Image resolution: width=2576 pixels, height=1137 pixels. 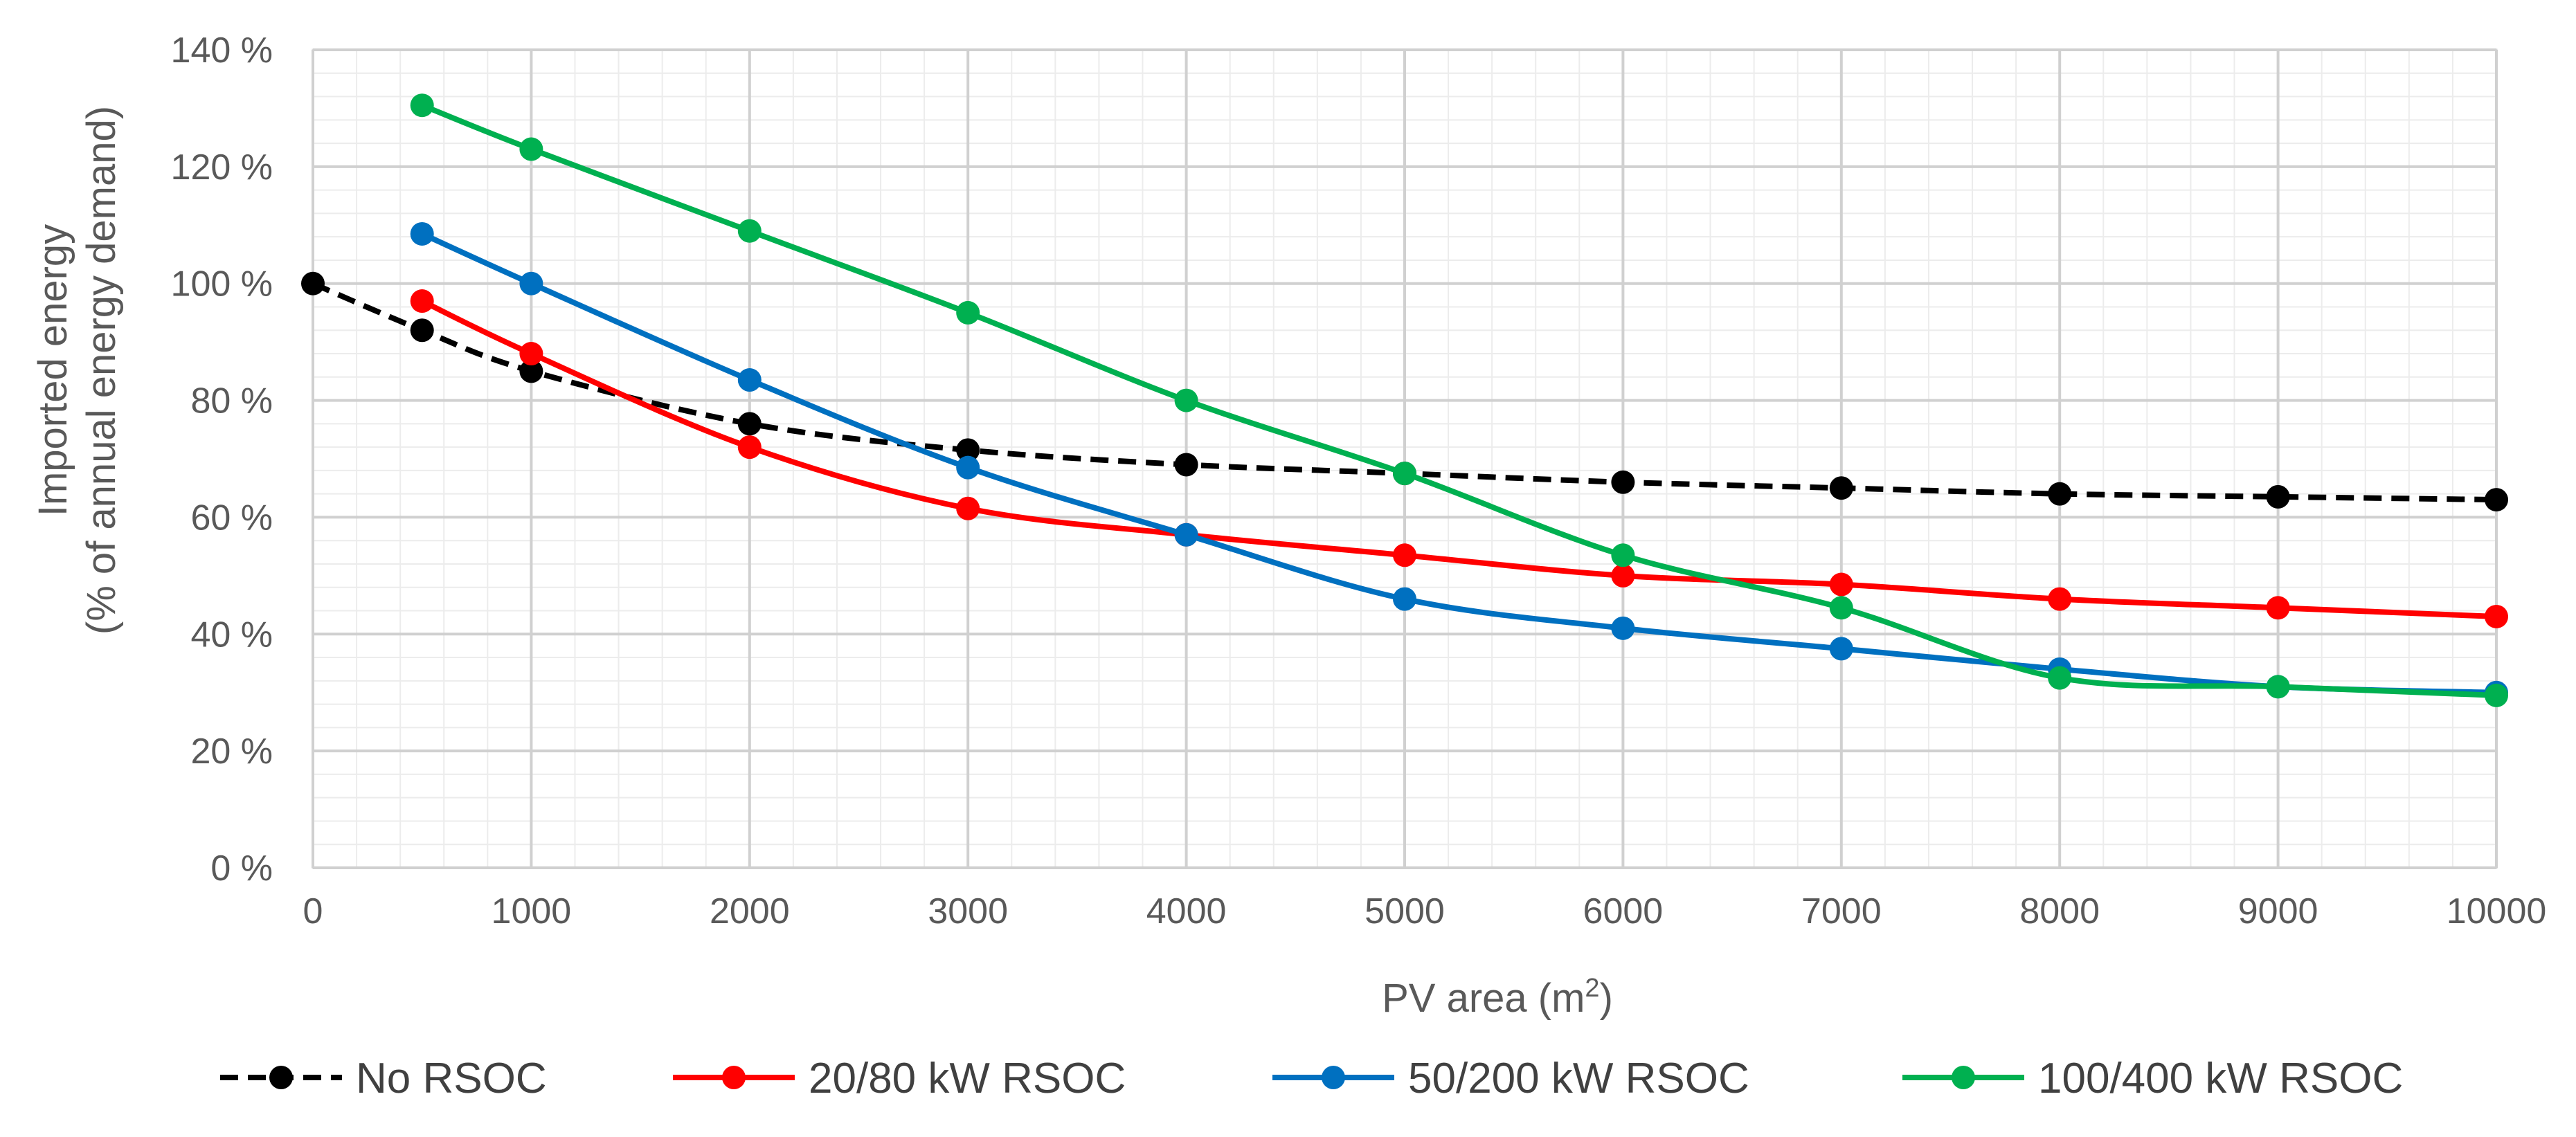 I want to click on y-tick-label: 80 %, so click(x=231, y=401).